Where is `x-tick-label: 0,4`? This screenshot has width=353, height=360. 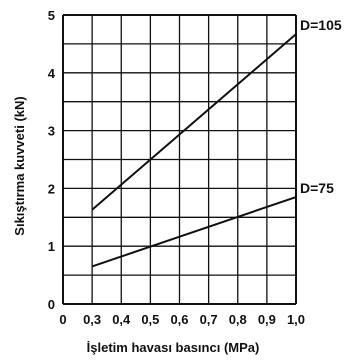 x-tick-label: 0,4 is located at coordinates (121, 319).